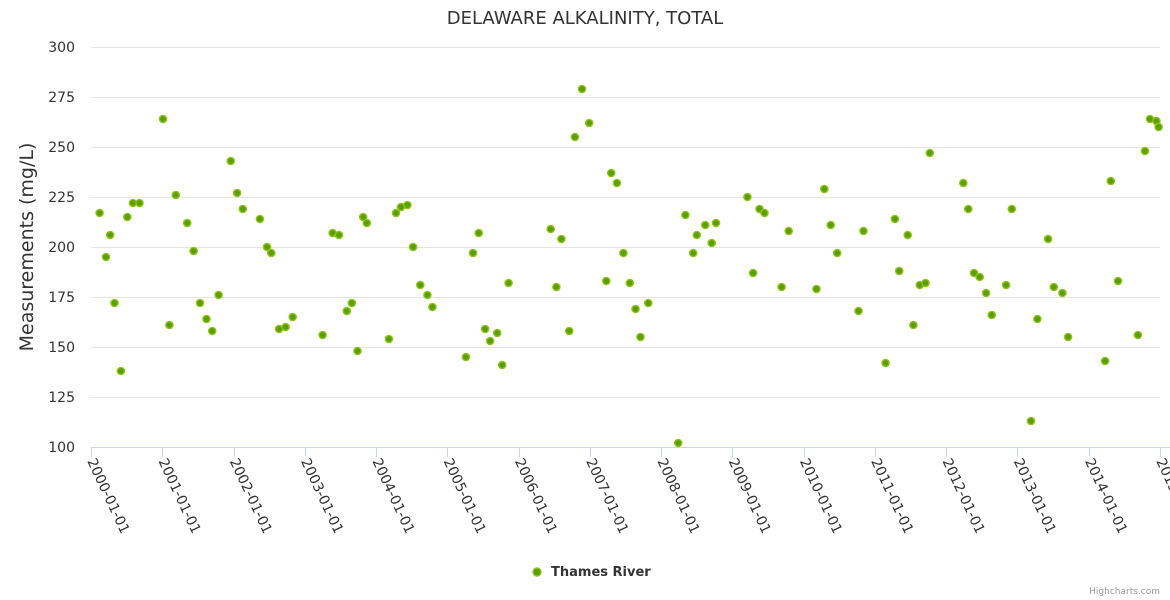 The image size is (1170, 600). What do you see at coordinates (537, 572) in the screenshot?
I see `legend-marker-icon` at bounding box center [537, 572].